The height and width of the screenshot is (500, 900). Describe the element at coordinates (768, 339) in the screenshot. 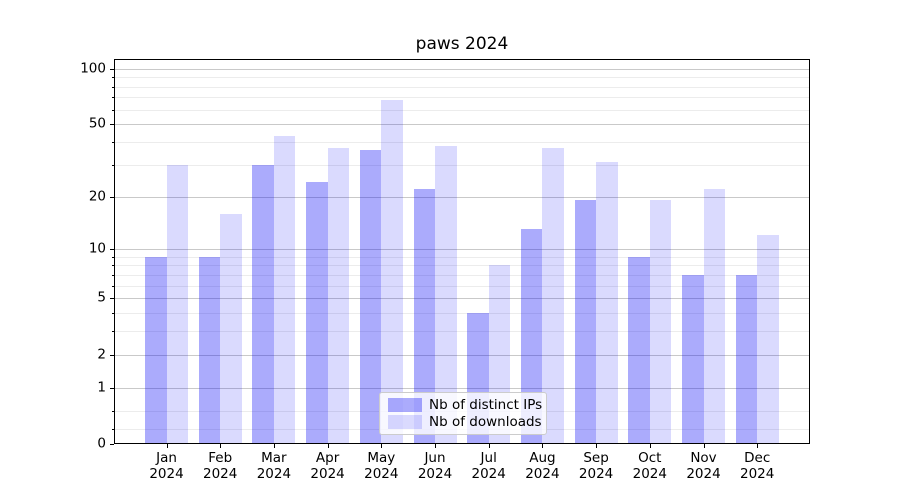

I see `bar-downloads-dec` at that location.